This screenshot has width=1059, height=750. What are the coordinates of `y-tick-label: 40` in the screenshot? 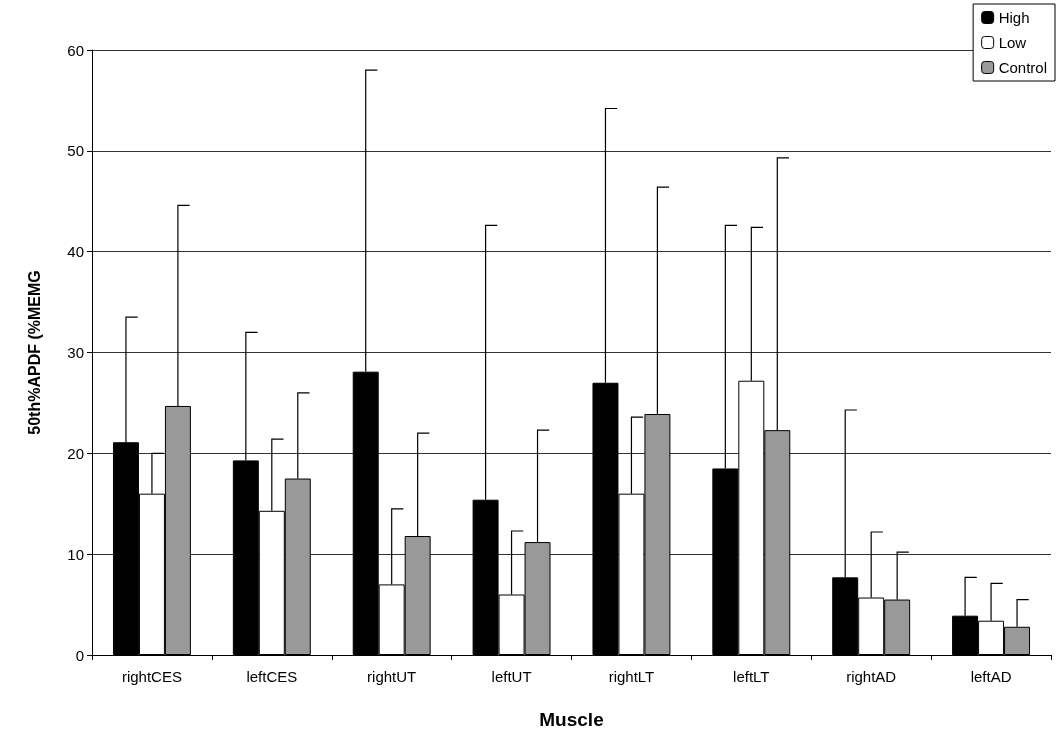 It's located at (75, 252).